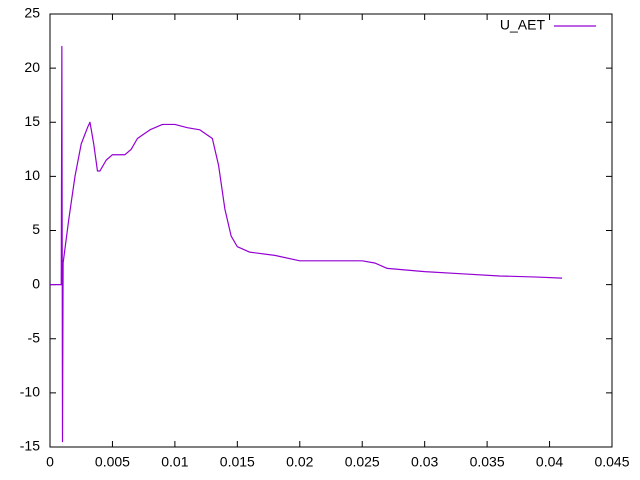 The image size is (640, 480). What do you see at coordinates (611, 462) in the screenshot?
I see `x-tick-label: 0.045` at bounding box center [611, 462].